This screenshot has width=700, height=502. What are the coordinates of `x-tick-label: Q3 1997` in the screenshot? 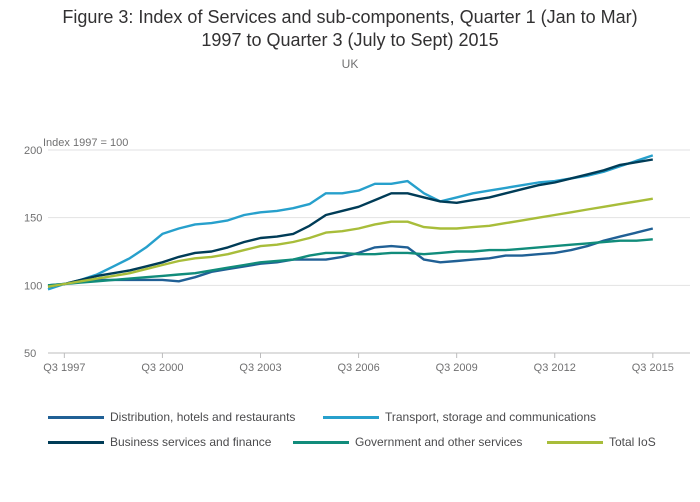 It's located at (64, 368).